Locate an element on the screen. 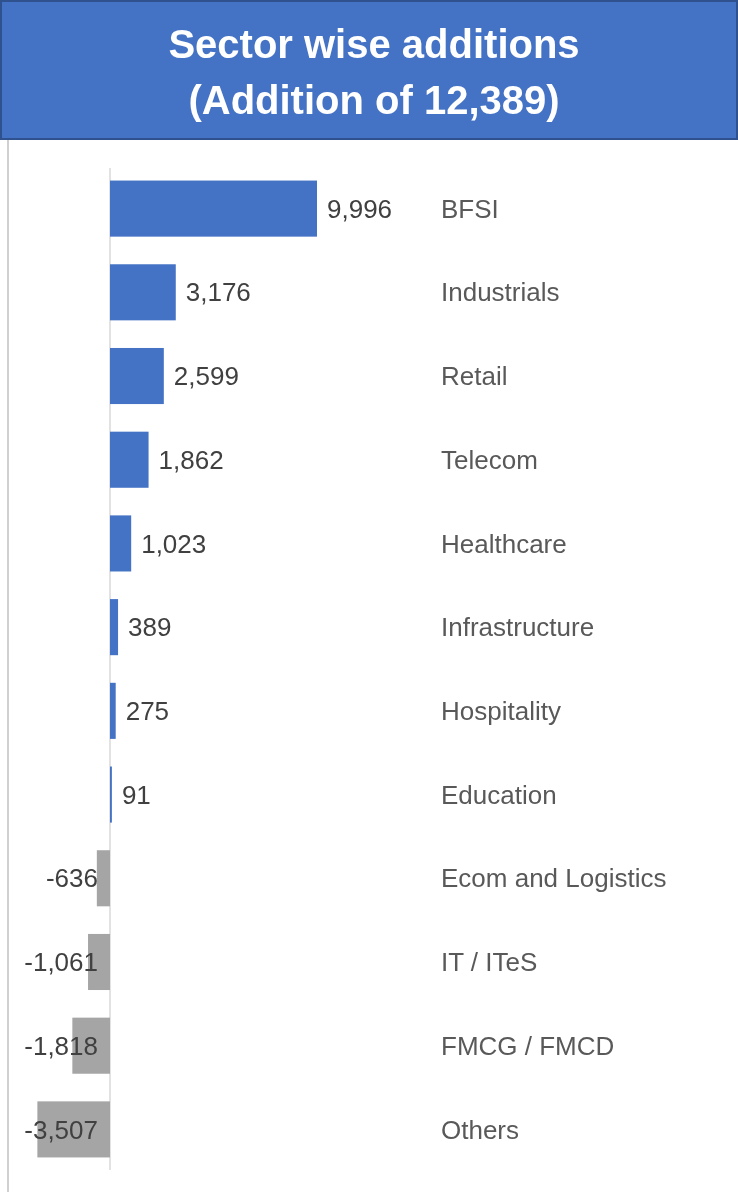 The image size is (738, 1192). y-tick-label: Others is located at coordinates (480, 1129).